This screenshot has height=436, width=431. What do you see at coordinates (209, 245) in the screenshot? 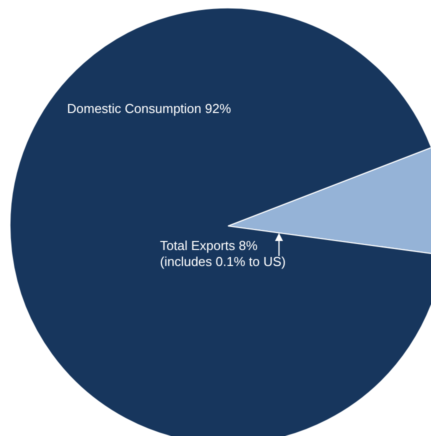
I see `legend-label: Total Exports 8%` at bounding box center [209, 245].